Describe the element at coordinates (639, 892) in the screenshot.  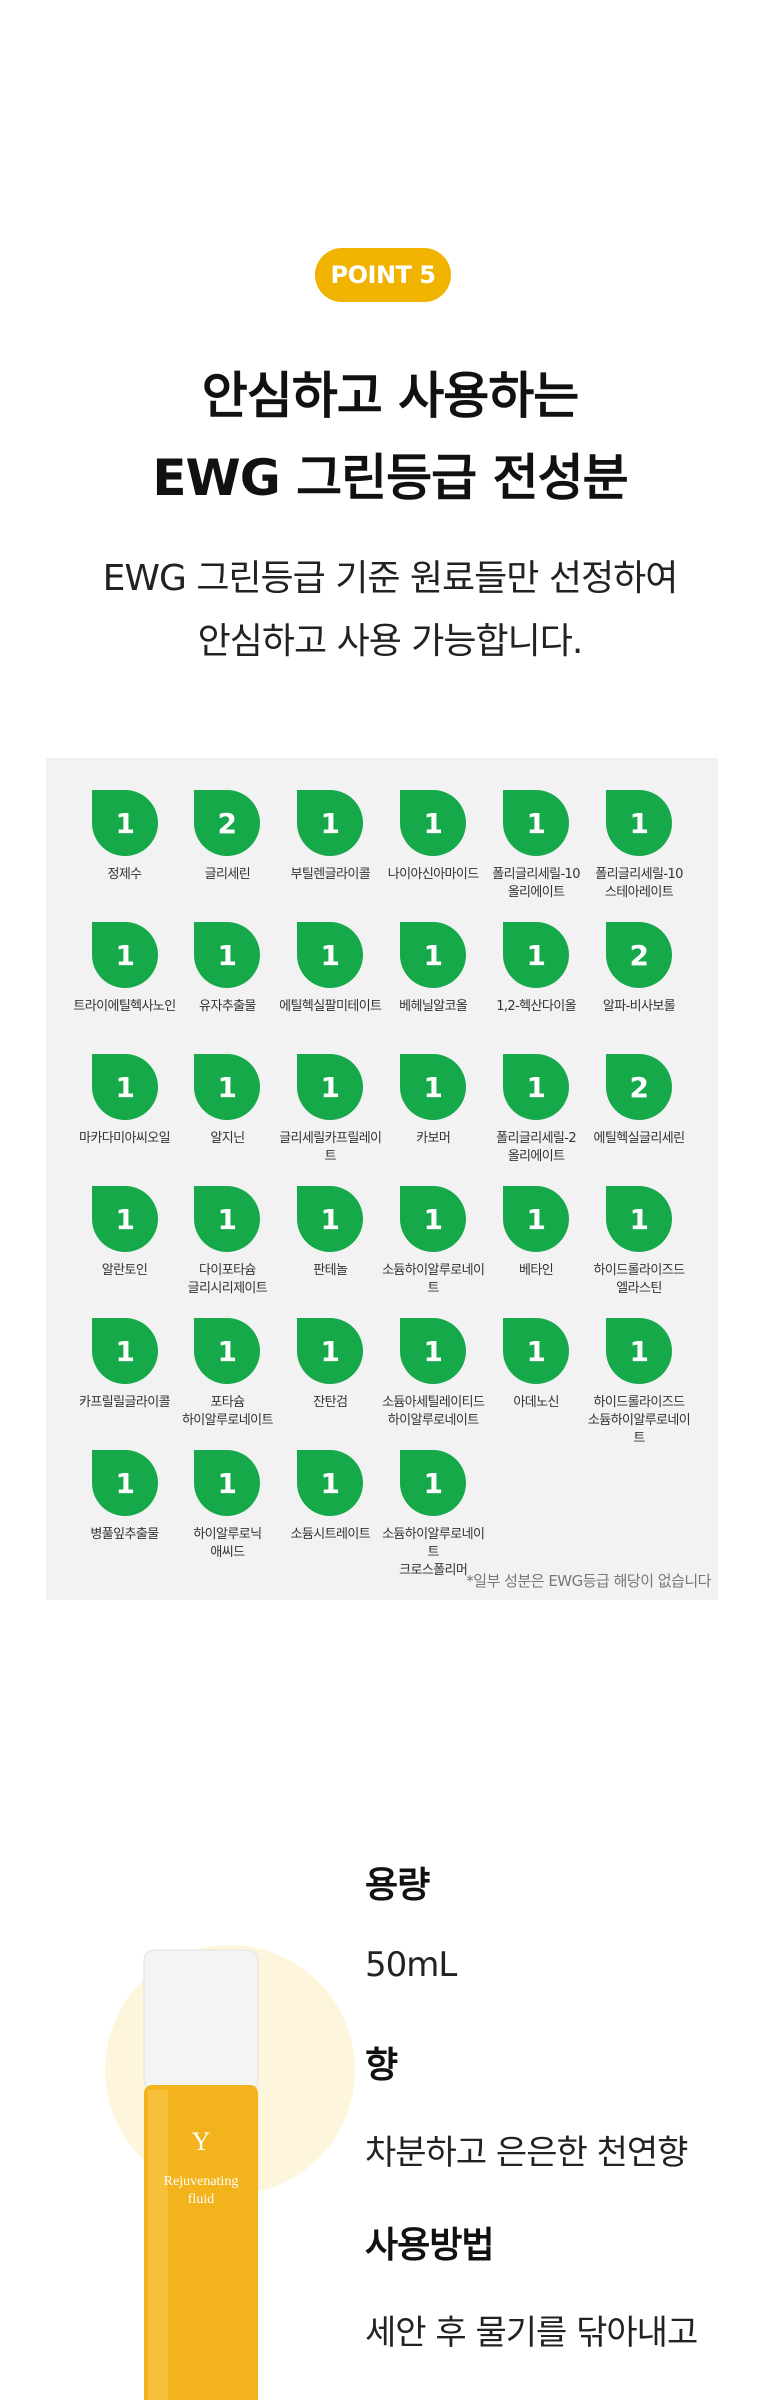
I see `ingredient-name: 스테아레이트` at that location.